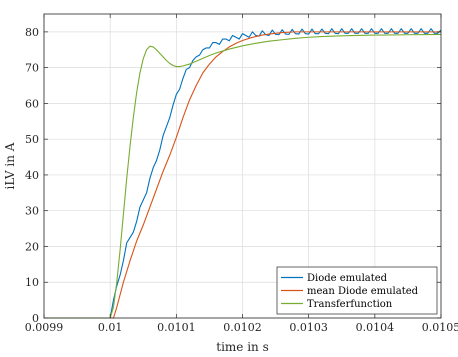 This screenshot has width=458, height=357. Describe the element at coordinates (32, 211) in the screenshot. I see `y-tick-label: 30` at that location.